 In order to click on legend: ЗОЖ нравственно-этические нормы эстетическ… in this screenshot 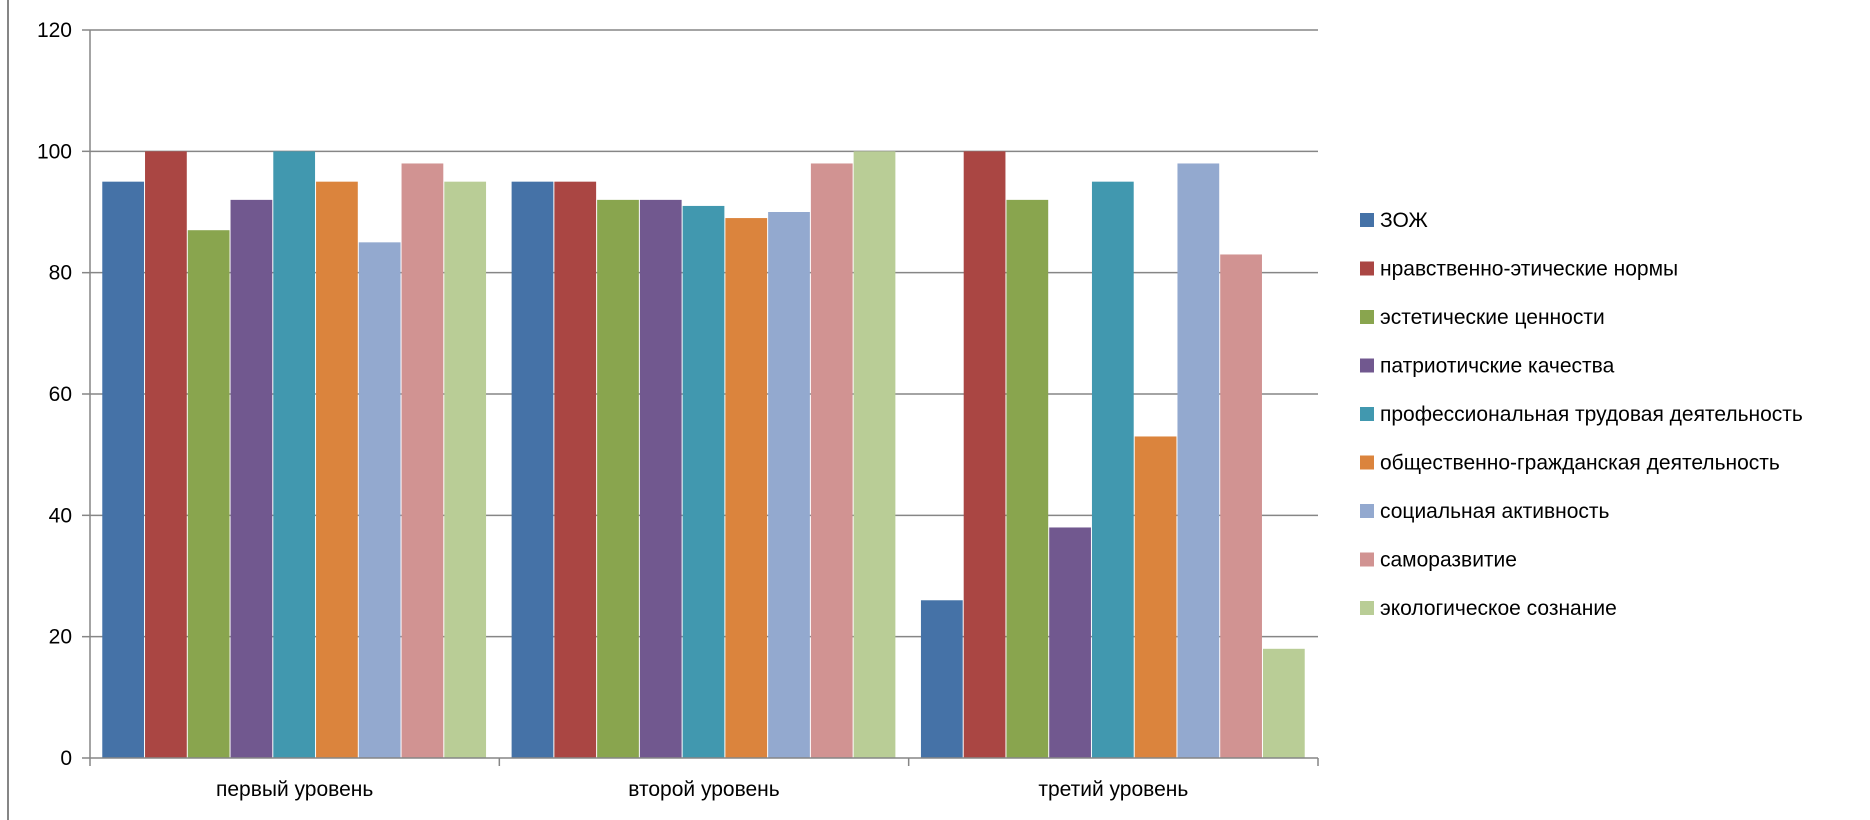, I will do `click(1581, 414)`.